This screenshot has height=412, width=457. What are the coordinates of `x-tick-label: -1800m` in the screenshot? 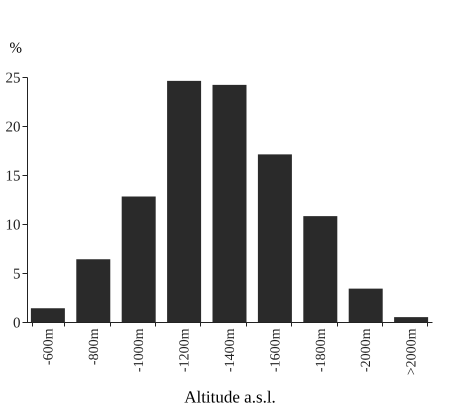 It's located at (321, 350).